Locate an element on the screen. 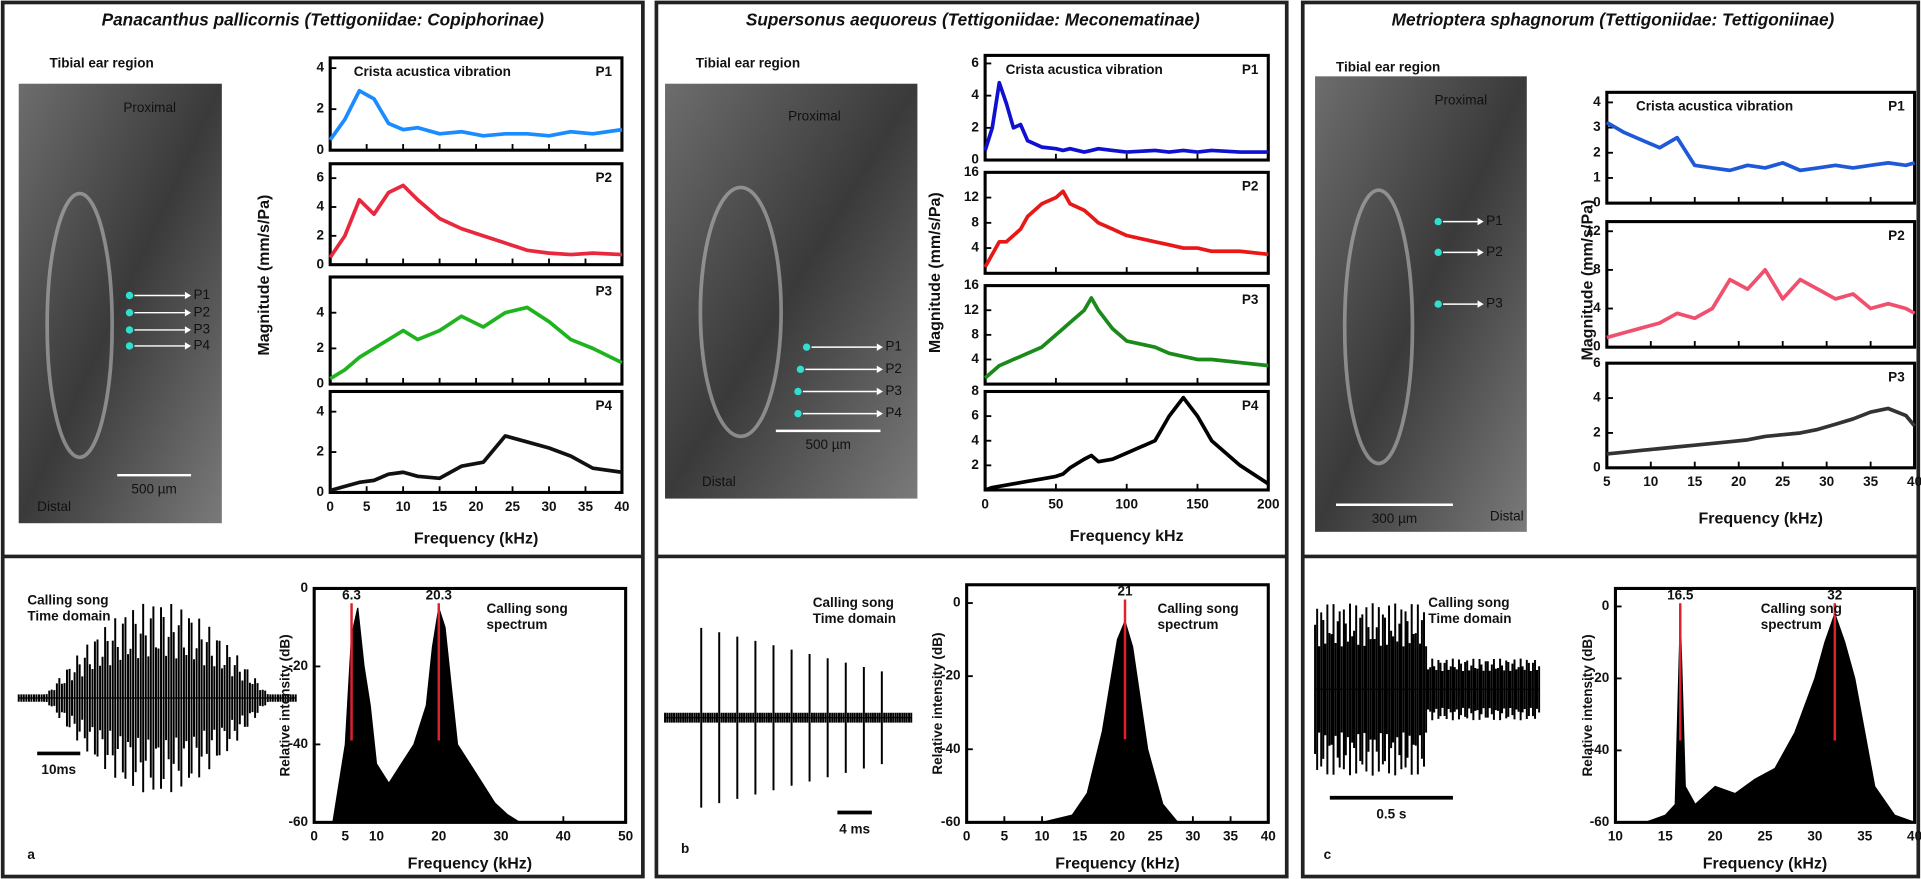 This screenshot has width=1921, height=879. peak-label: 6.3 is located at coordinates (351, 594).